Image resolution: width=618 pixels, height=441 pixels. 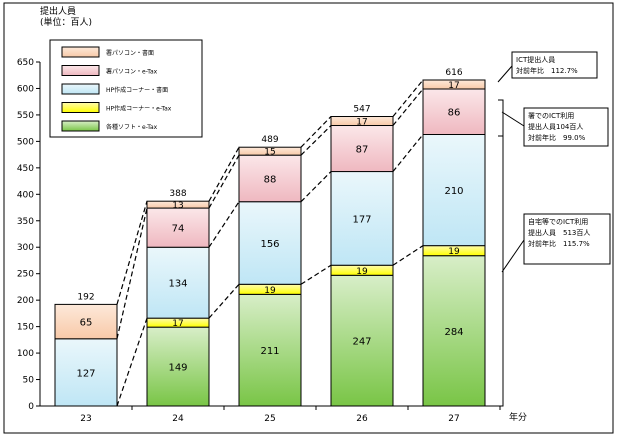 What do you see at coordinates (139, 109) in the screenshot?
I see `legend-label: HP作成コーナー・e-Tax` at bounding box center [139, 109].